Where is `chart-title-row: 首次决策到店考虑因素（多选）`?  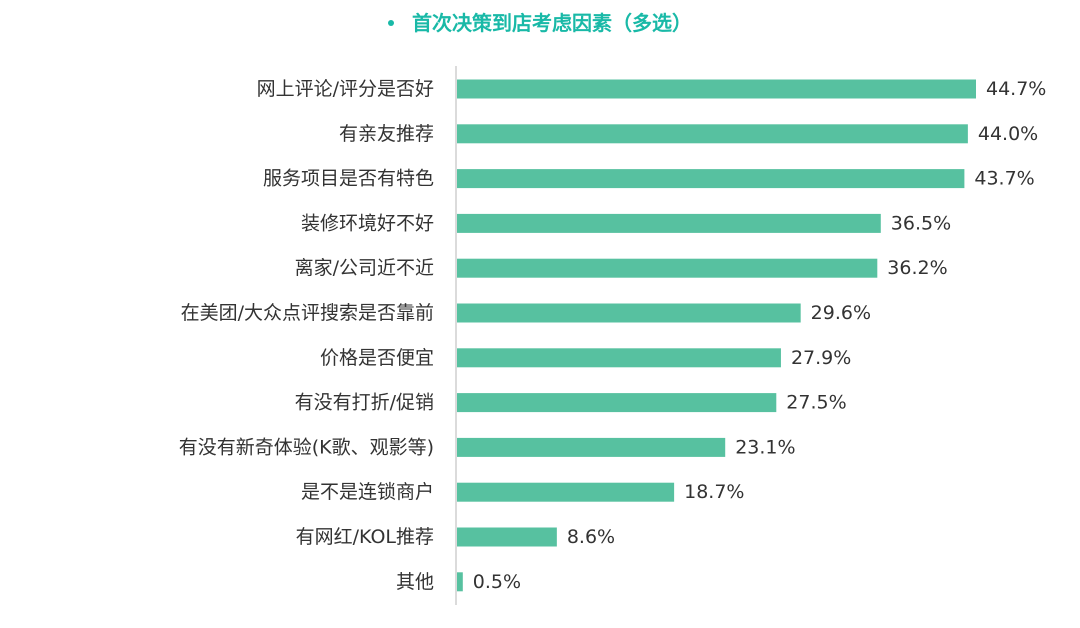 chart-title-row: 首次决策到店考虑因素（多选） is located at coordinates (540, 23).